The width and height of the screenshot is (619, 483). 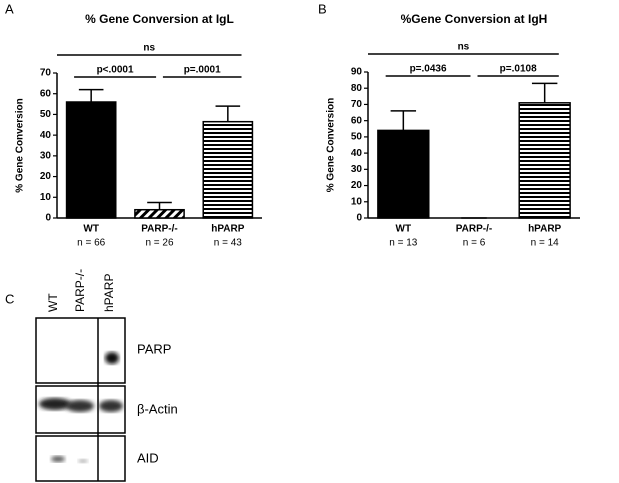 I want to click on count-label: n = 66, so click(x=91, y=243).